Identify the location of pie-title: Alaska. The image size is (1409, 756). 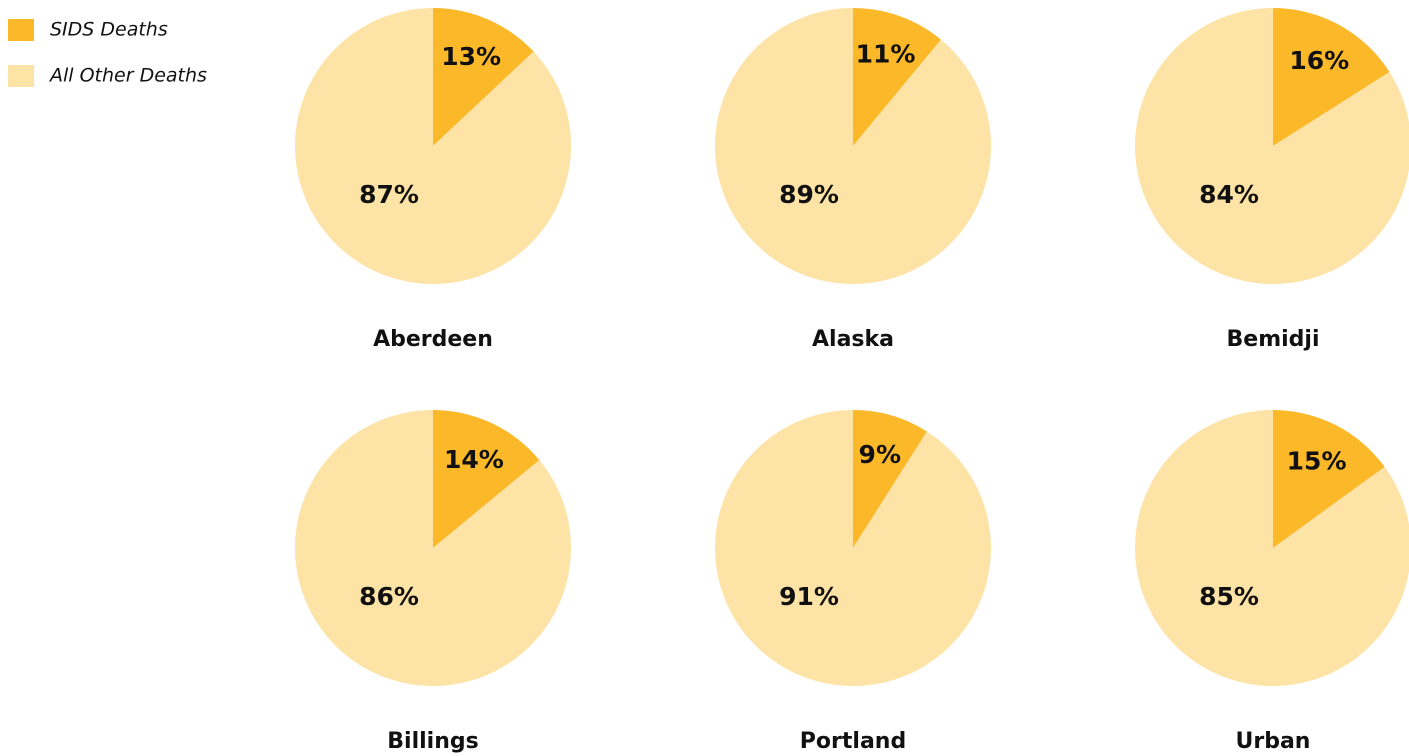
(853, 339).